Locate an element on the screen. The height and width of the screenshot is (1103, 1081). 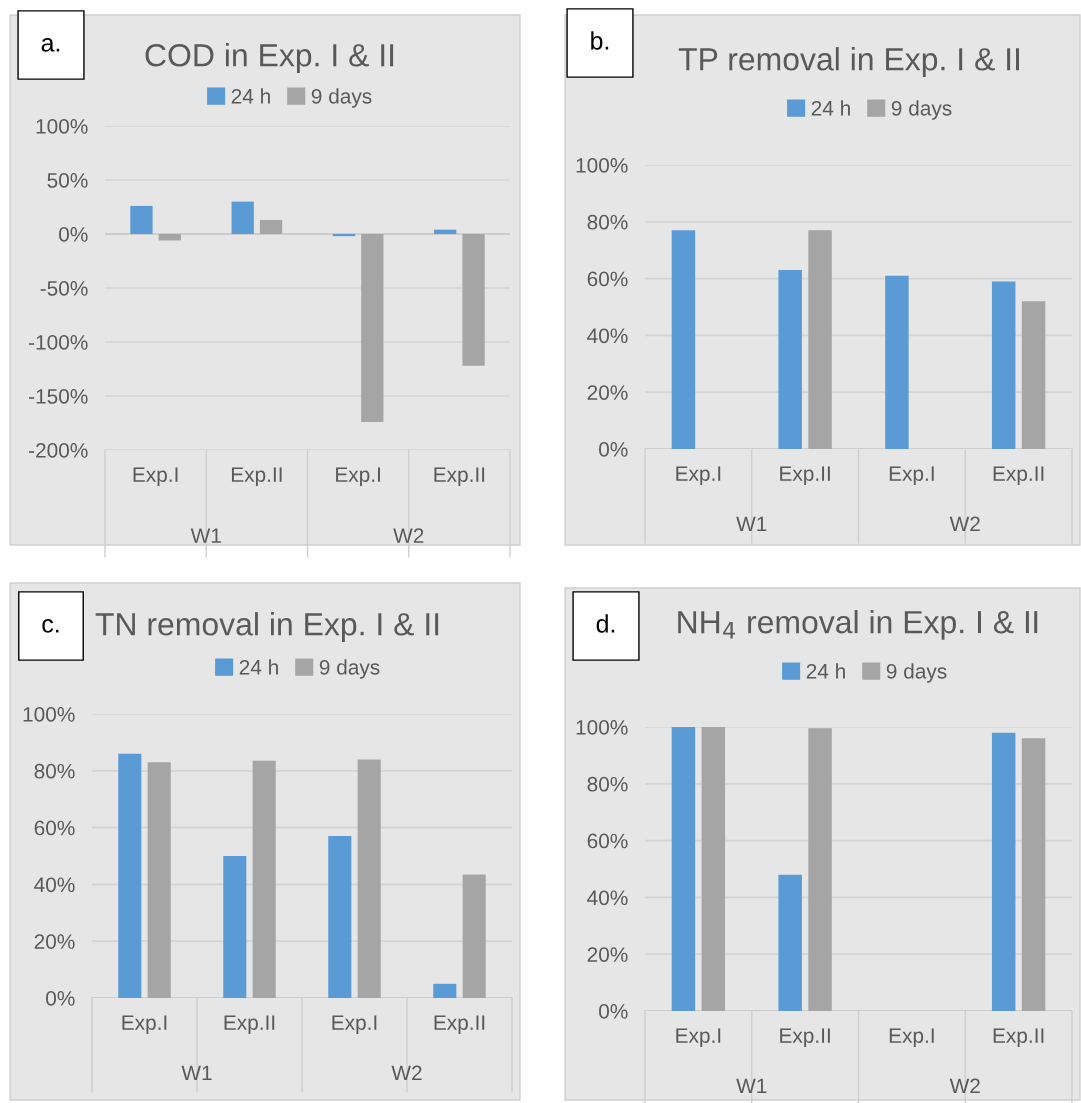
y-tick-label: -150% is located at coordinates (58, 396).